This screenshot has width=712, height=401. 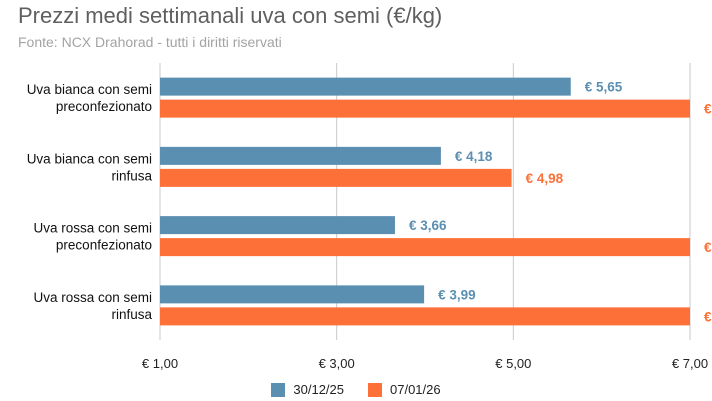 I want to click on x-tick-label: € 7,00, so click(x=690, y=363).